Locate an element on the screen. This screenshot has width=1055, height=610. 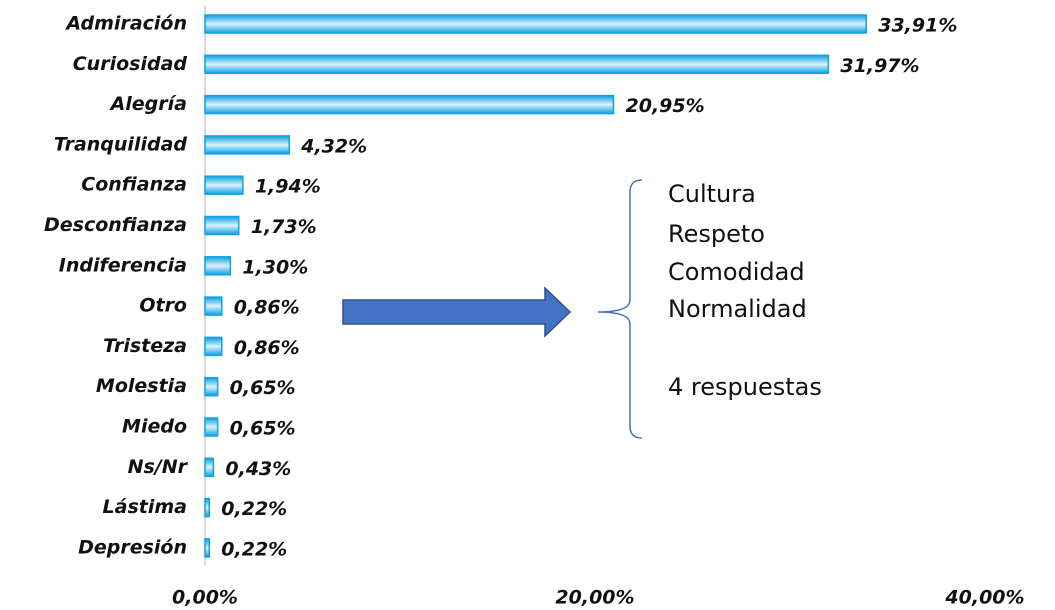
category-label: Ns/Nr is located at coordinates (158, 467).